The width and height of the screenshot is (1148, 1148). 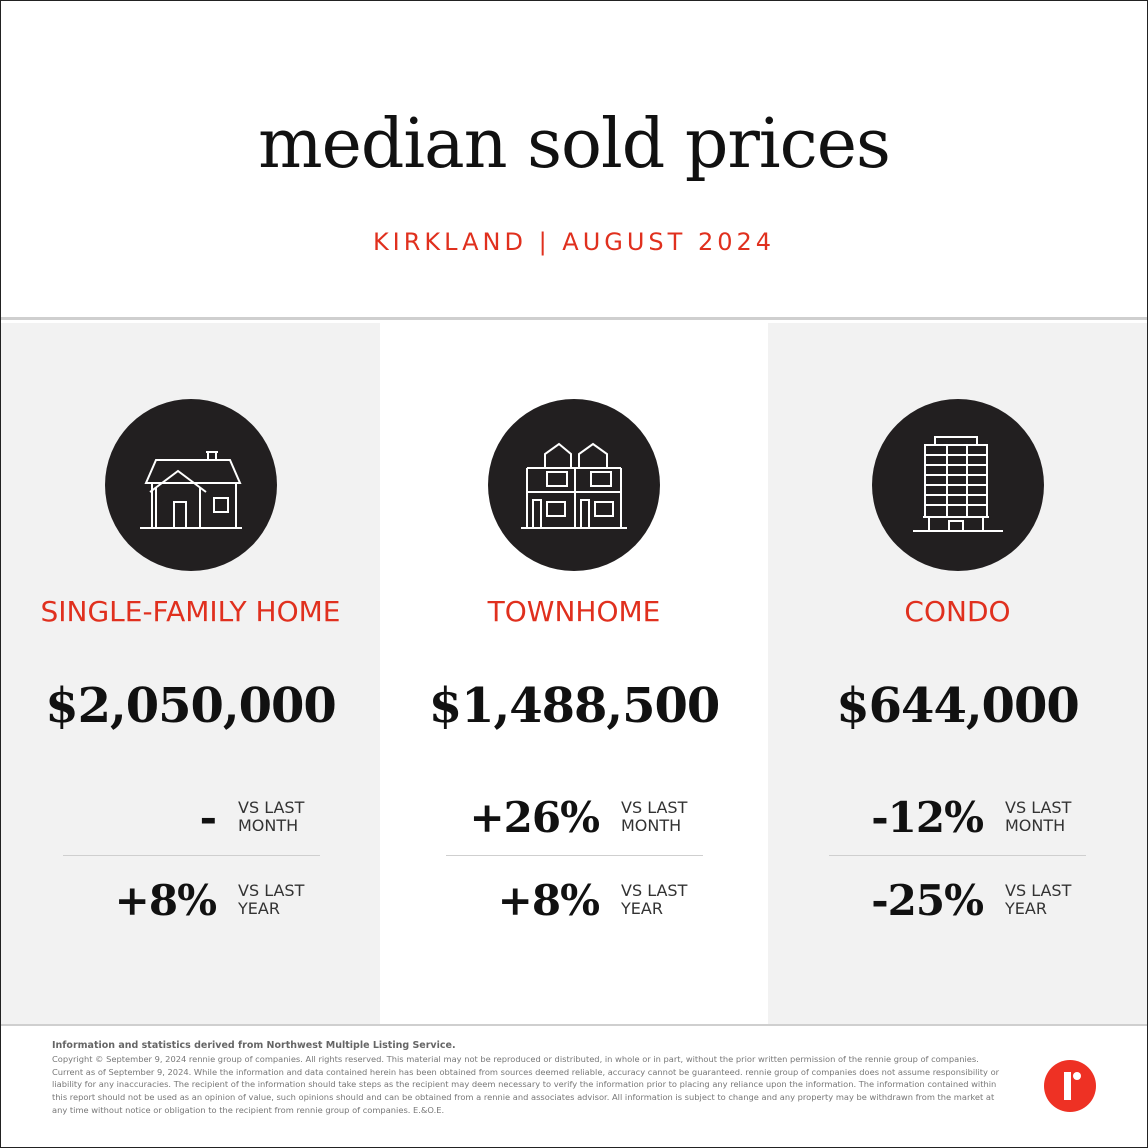 What do you see at coordinates (190, 611) in the screenshot?
I see `category-label: SINGLE-FAMILY HOME` at bounding box center [190, 611].